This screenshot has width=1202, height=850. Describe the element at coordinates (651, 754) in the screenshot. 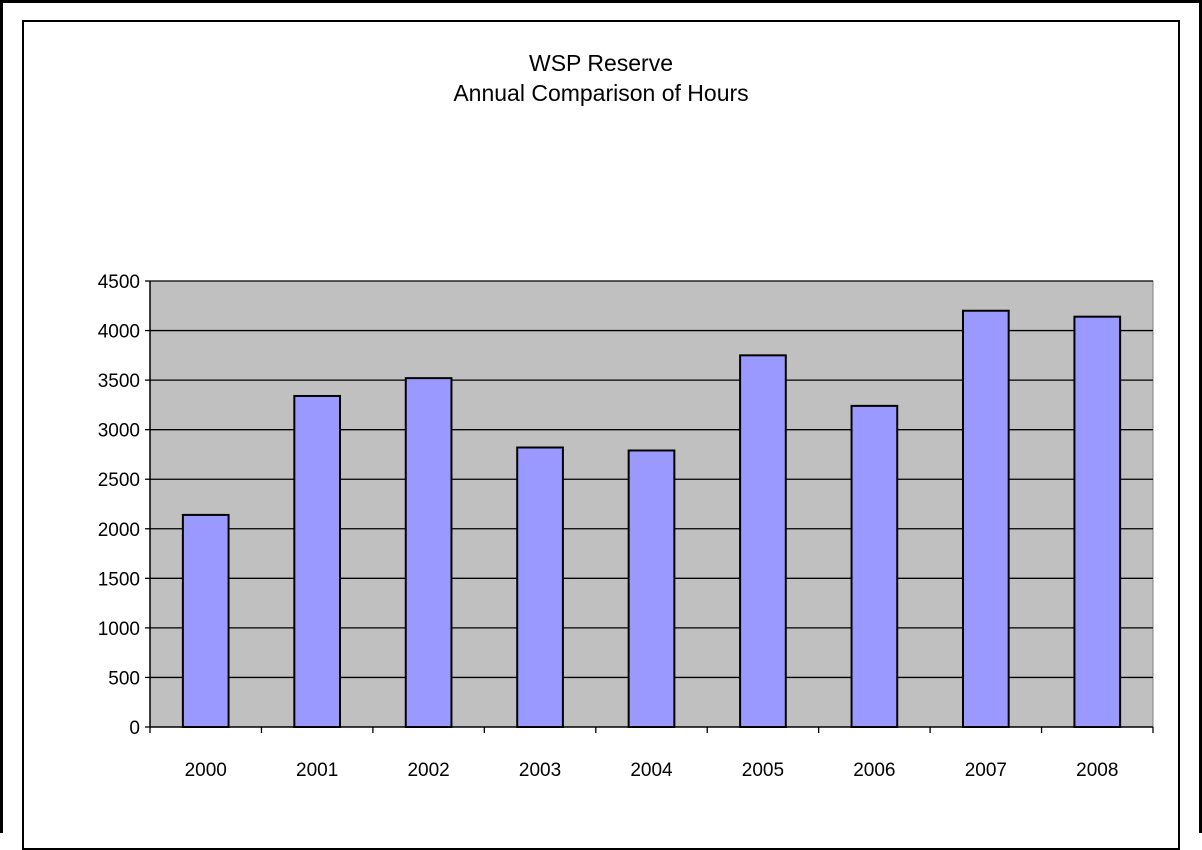

I see `x-axis-ticks: 2000 2001 2002 2003 2004 2005 2006 2007 2008` at that location.